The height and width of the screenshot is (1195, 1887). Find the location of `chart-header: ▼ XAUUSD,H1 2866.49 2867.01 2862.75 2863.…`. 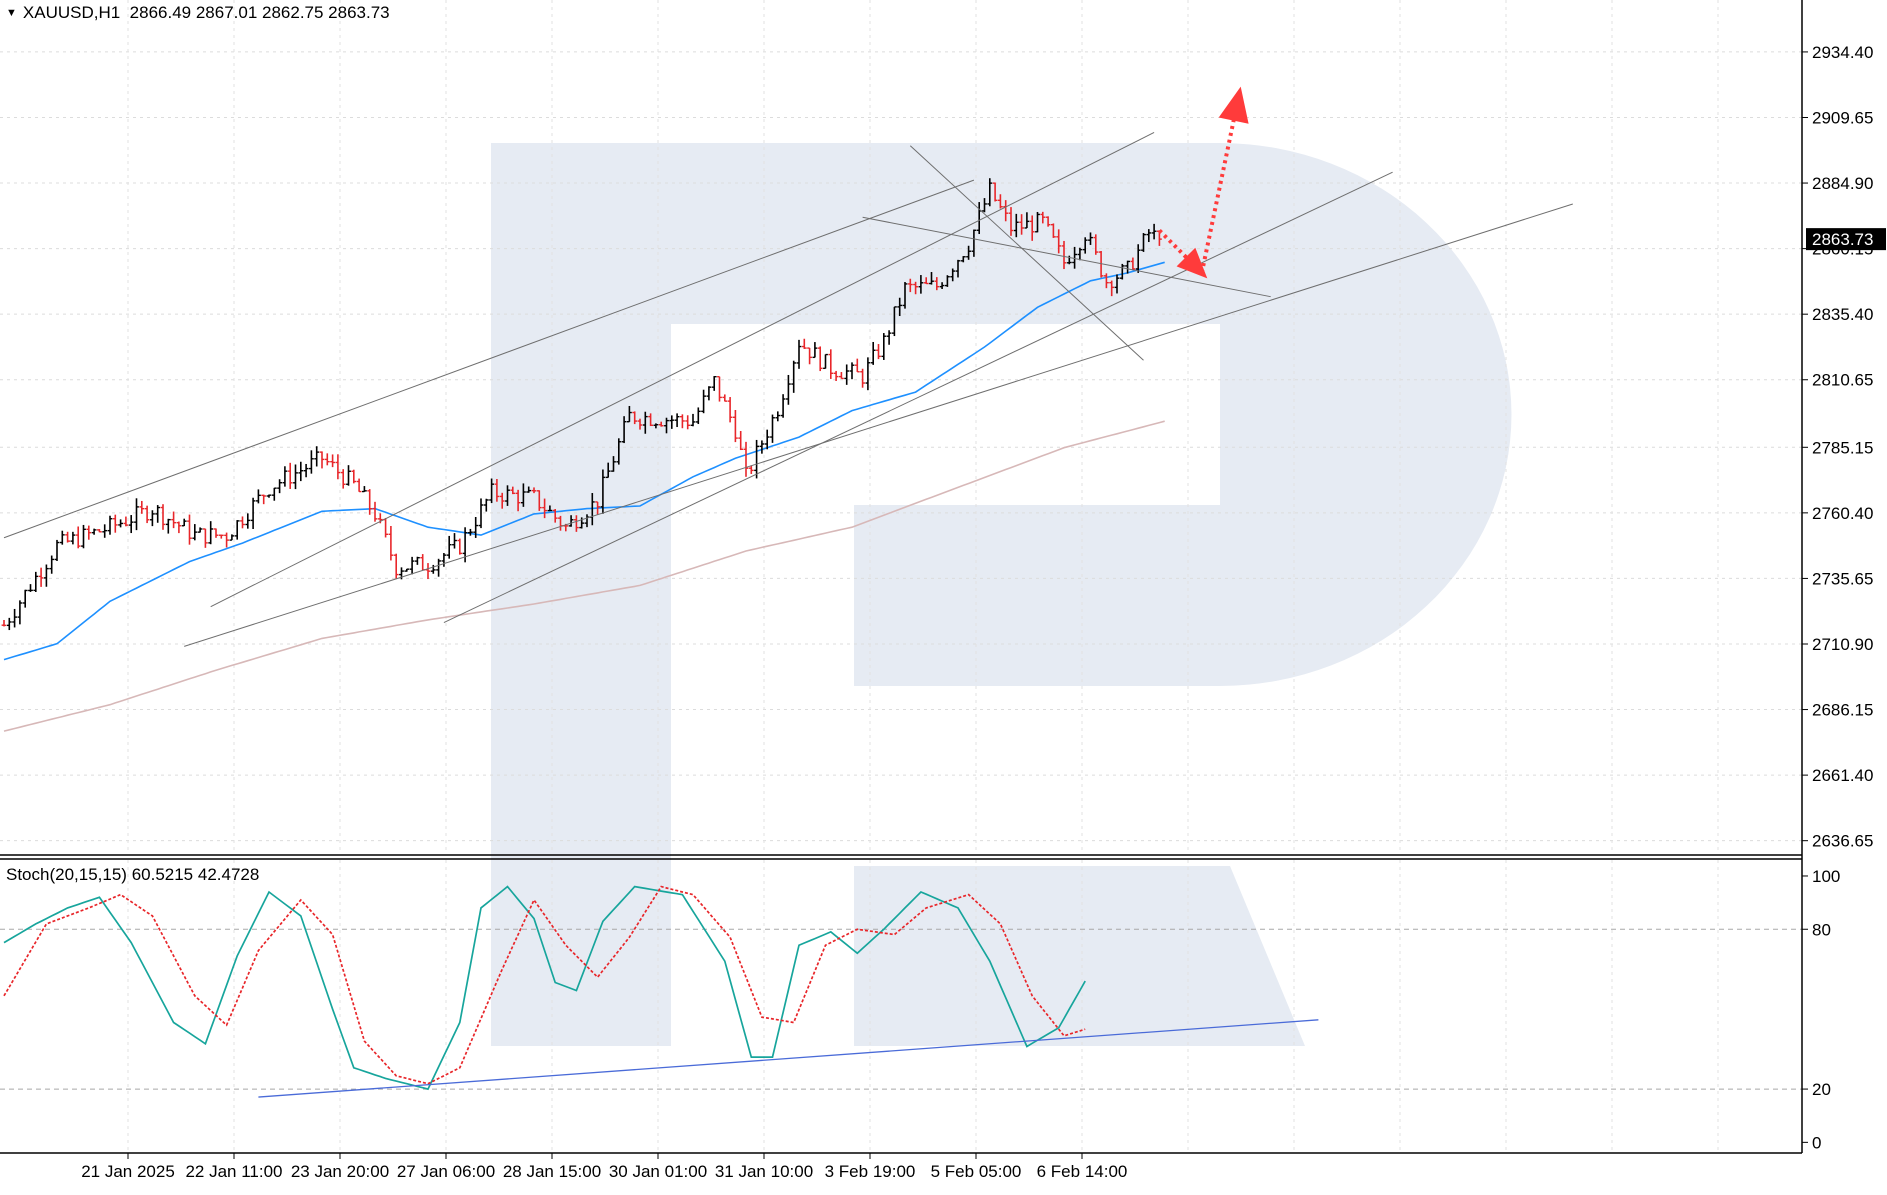

chart-header: ▼ XAUUSD,H1 2866.49 2867.01 2862.75 2863.… is located at coordinates (198, 13).